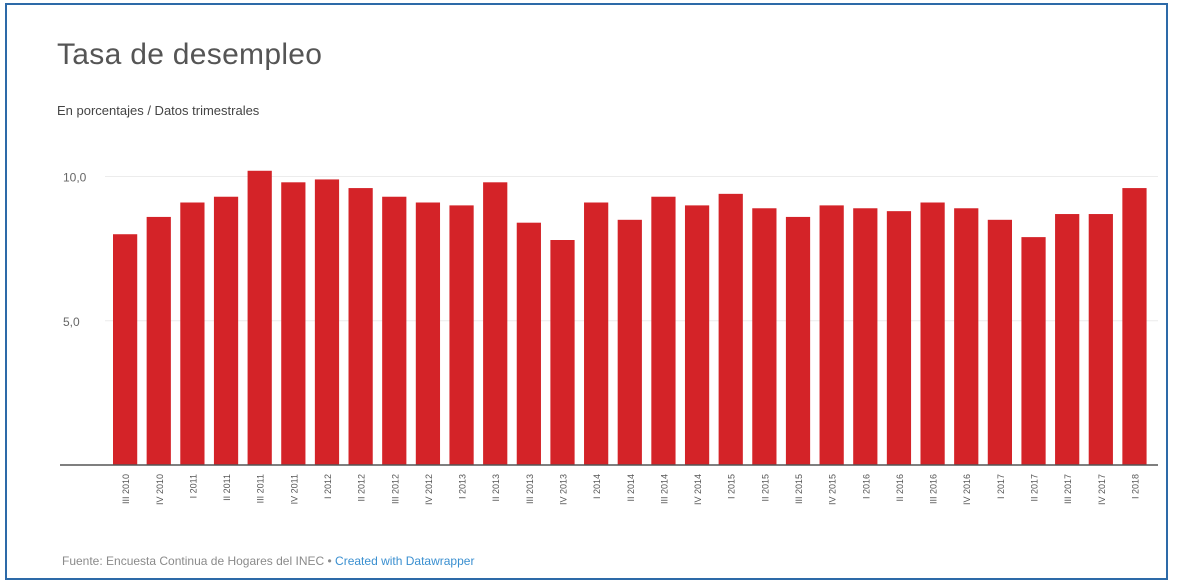 The width and height of the screenshot is (1179, 587). What do you see at coordinates (664, 489) in the screenshot?
I see `x-tick-label: III 2014` at bounding box center [664, 489].